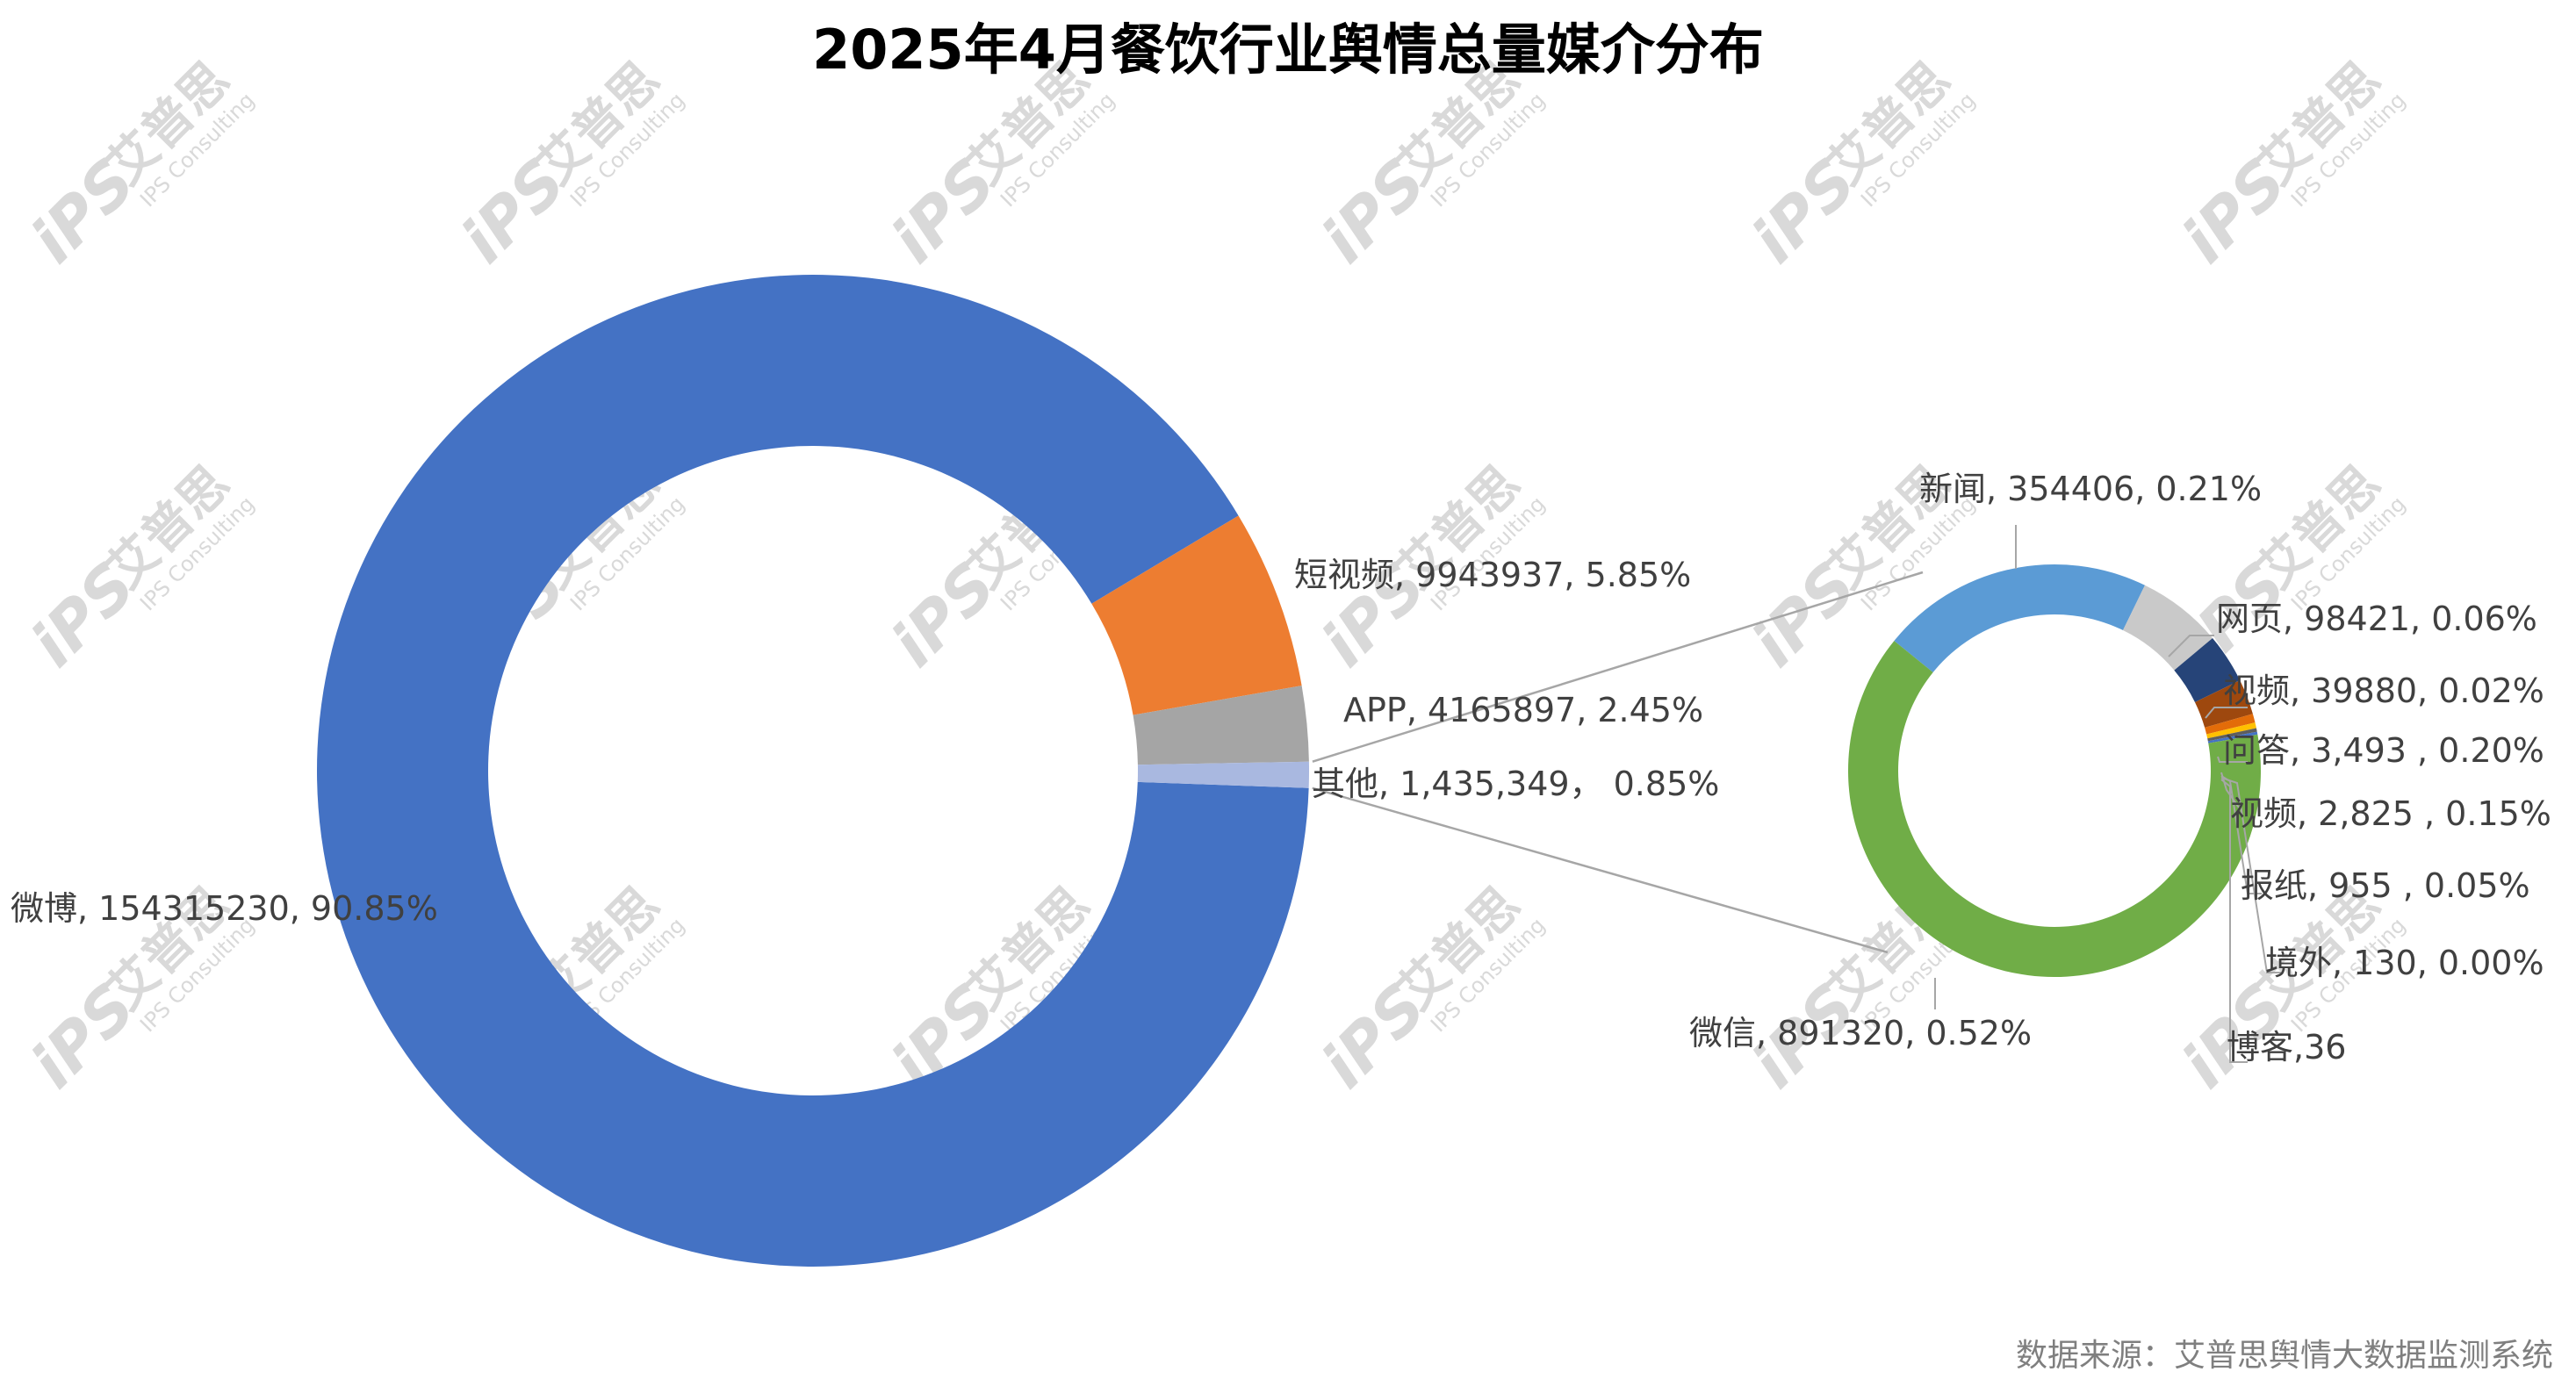  I want to click on label-webpage: 网页, 98421, 0.06%, so click(2376, 619).